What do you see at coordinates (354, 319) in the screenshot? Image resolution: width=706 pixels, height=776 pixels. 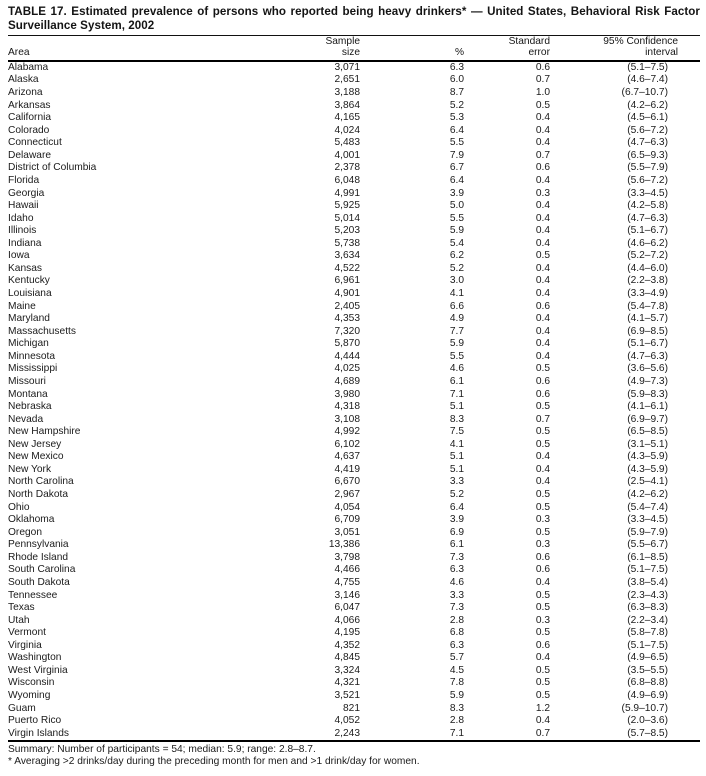 I see `table-row: Maryland 4,353 4.9 0.4 (4.1–5.7)` at bounding box center [354, 319].